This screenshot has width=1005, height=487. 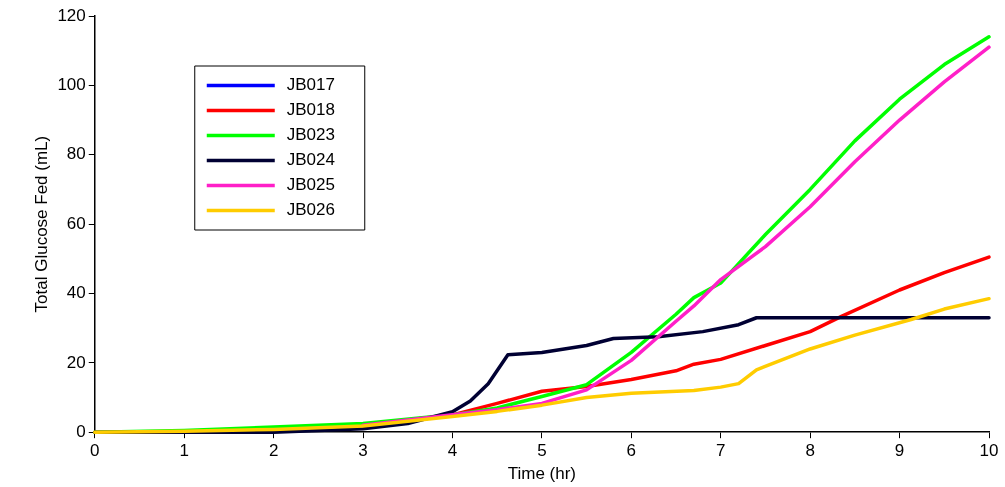 I want to click on y-tick-label: 0, so click(x=81, y=431).